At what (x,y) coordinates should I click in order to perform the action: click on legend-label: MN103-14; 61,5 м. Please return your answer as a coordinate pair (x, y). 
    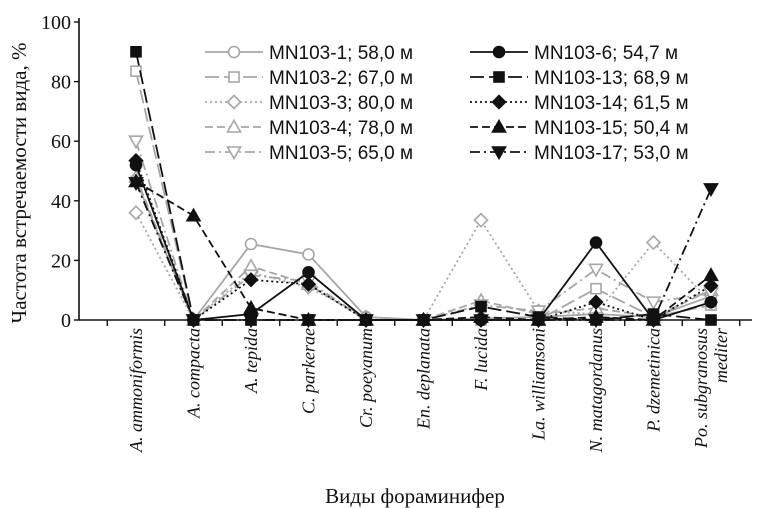
    Looking at the image, I should click on (611, 103).